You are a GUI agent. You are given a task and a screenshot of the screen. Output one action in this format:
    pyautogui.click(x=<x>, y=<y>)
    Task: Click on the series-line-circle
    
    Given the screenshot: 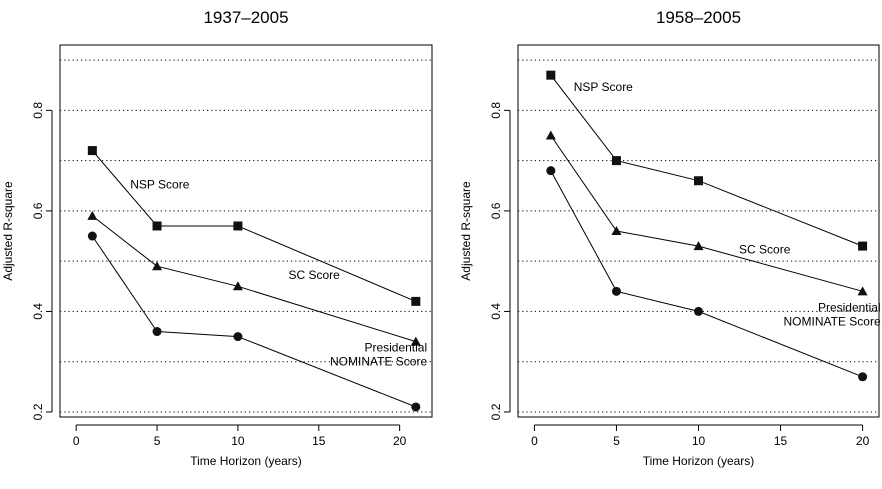 What is the action you would take?
    pyautogui.click(x=253, y=321)
    